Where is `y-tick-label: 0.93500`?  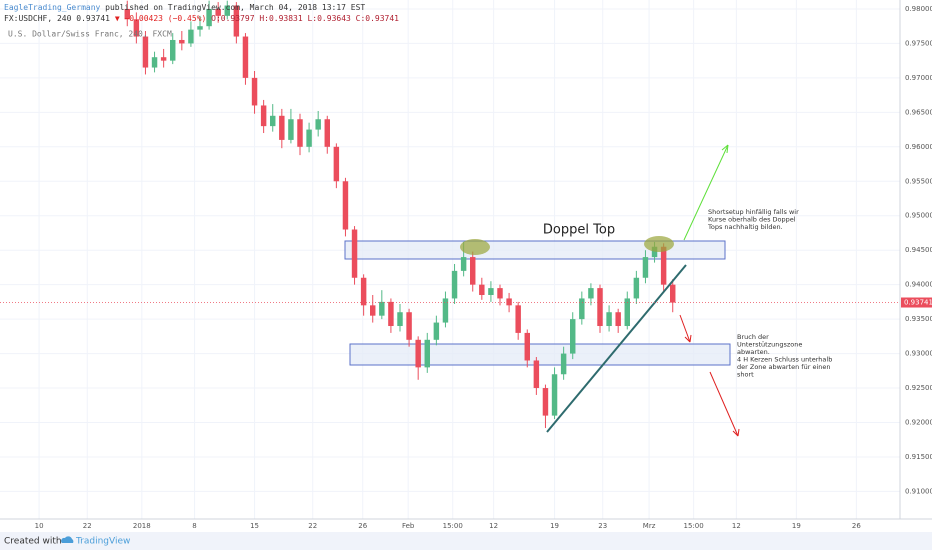 y-tick-label: 0.93500 is located at coordinates (918, 319).